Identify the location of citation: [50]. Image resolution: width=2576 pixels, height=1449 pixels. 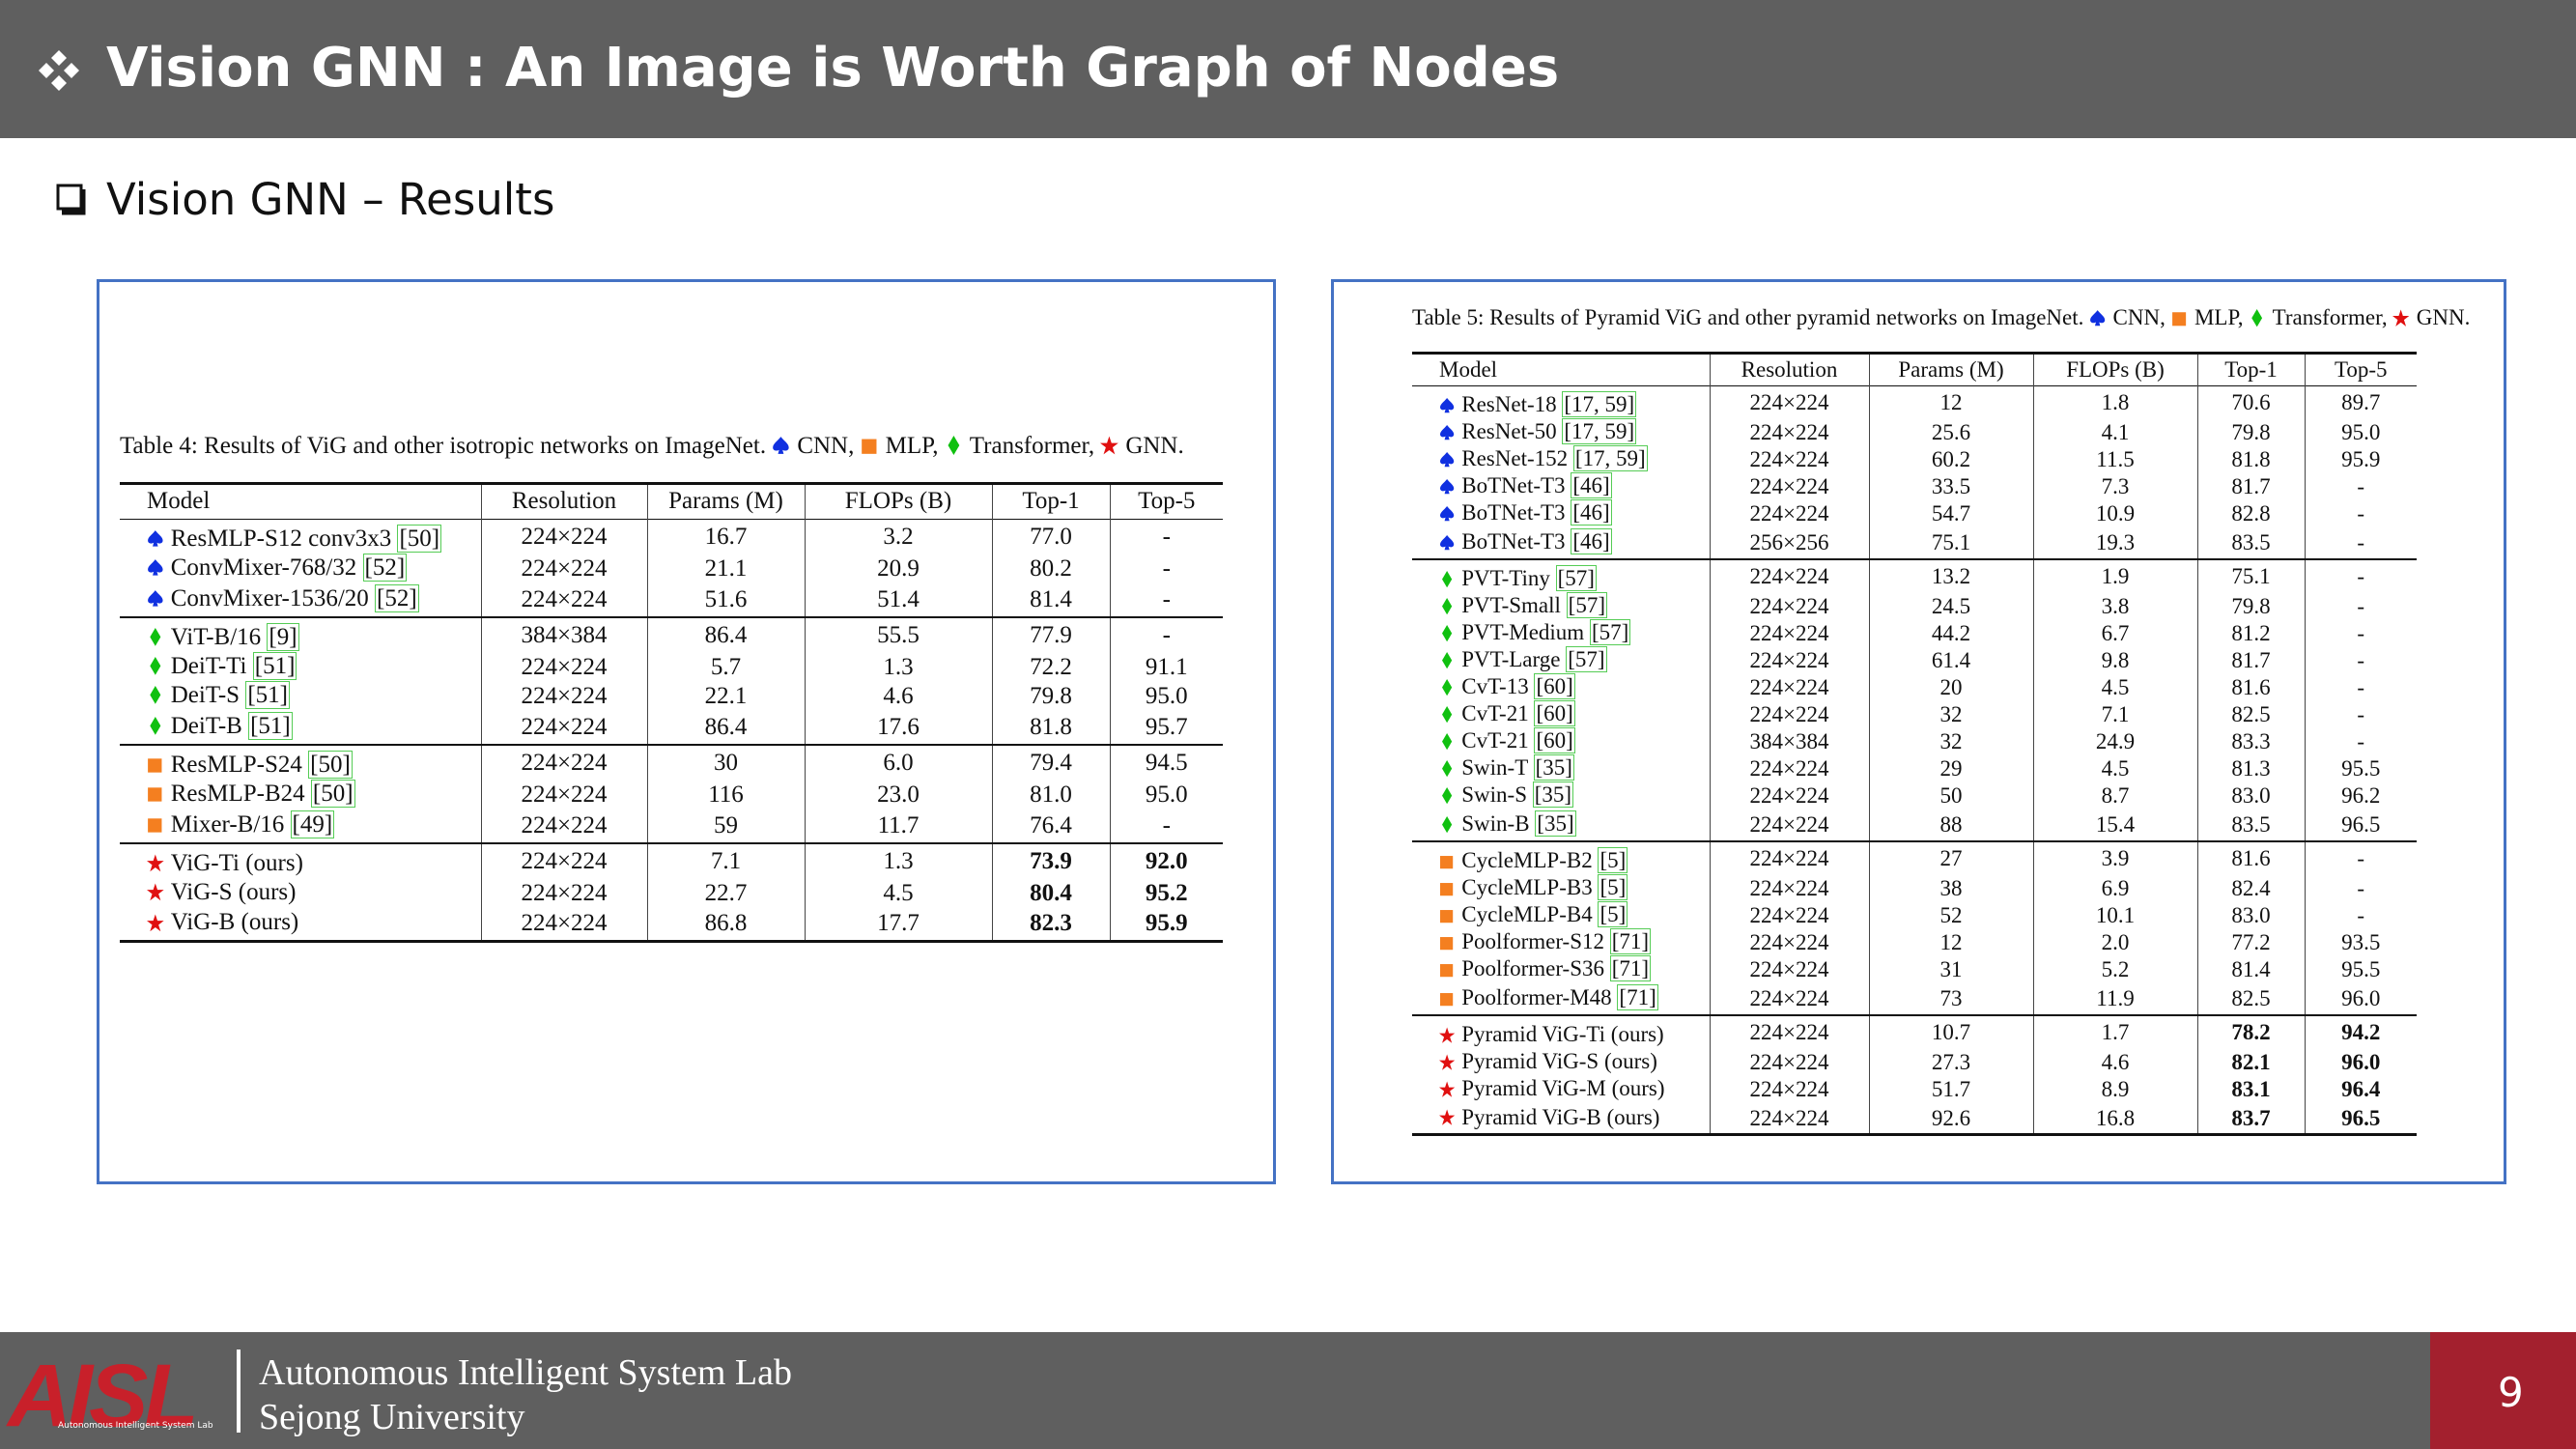
(332, 793).